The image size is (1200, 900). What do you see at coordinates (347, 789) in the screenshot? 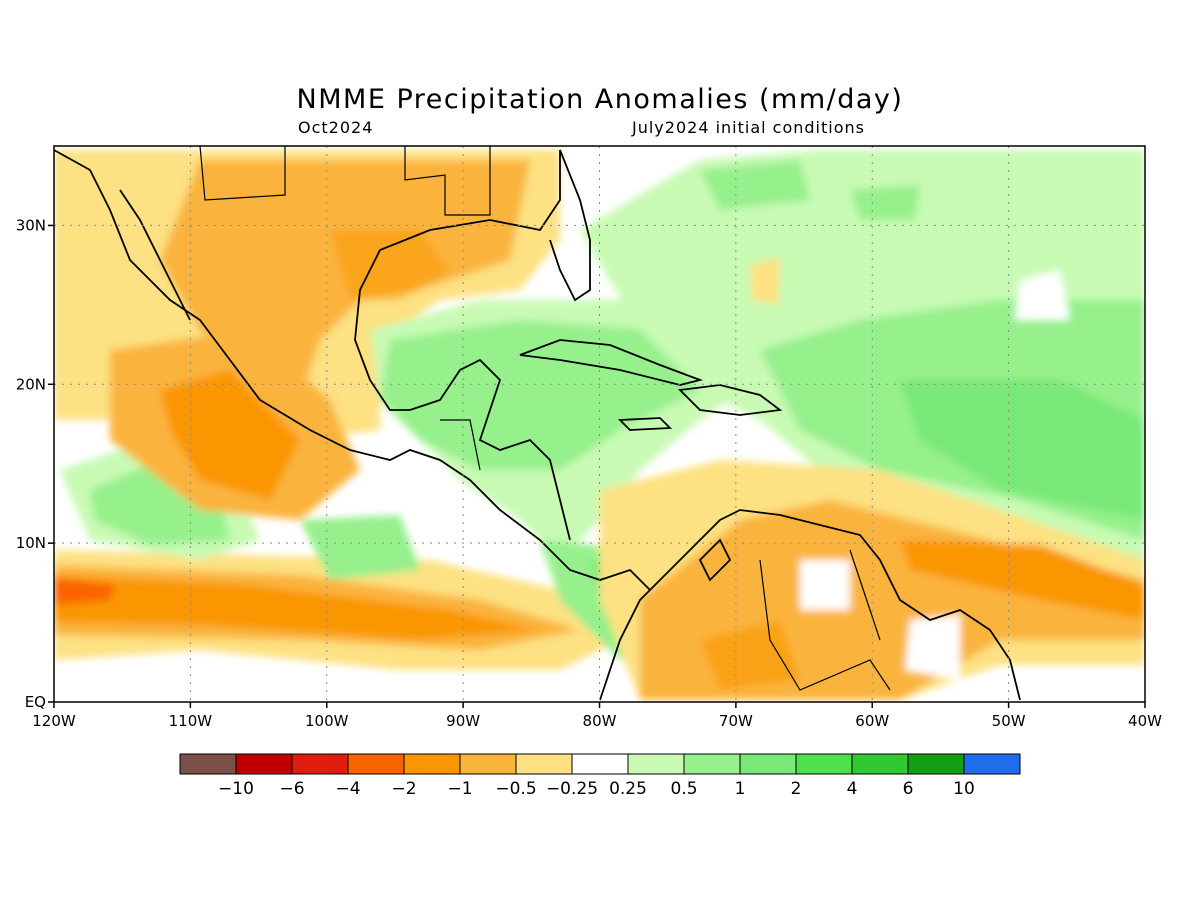
I see `colorbar-label: −4` at bounding box center [347, 789].